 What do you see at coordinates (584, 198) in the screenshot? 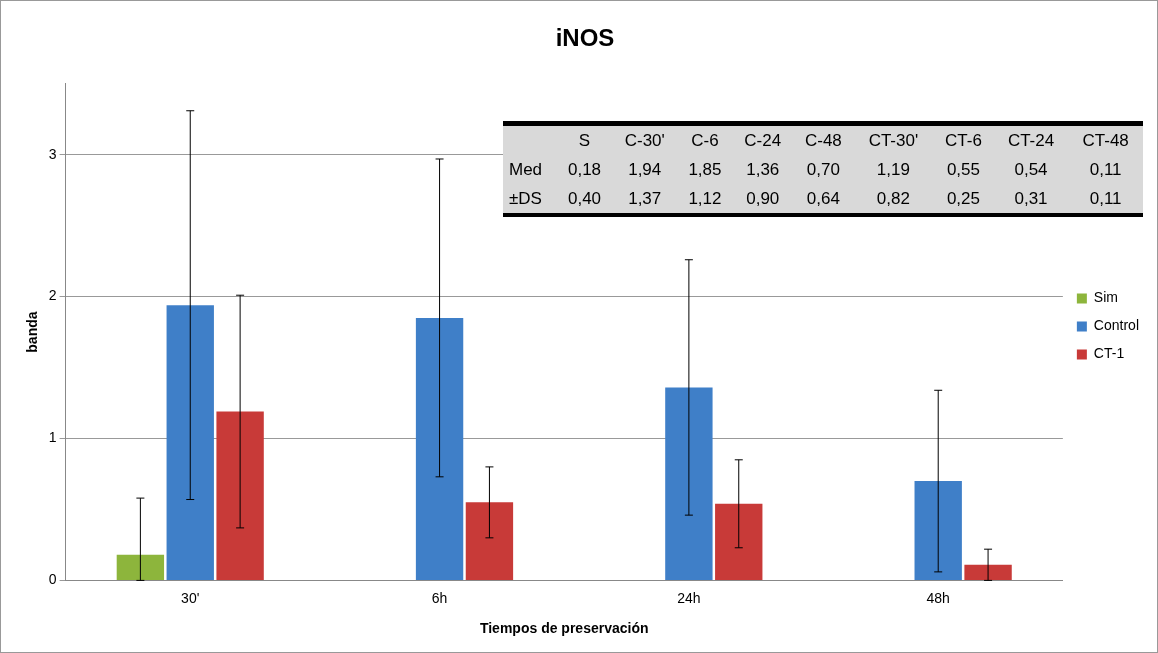
I see `text: 0,40` at bounding box center [584, 198].